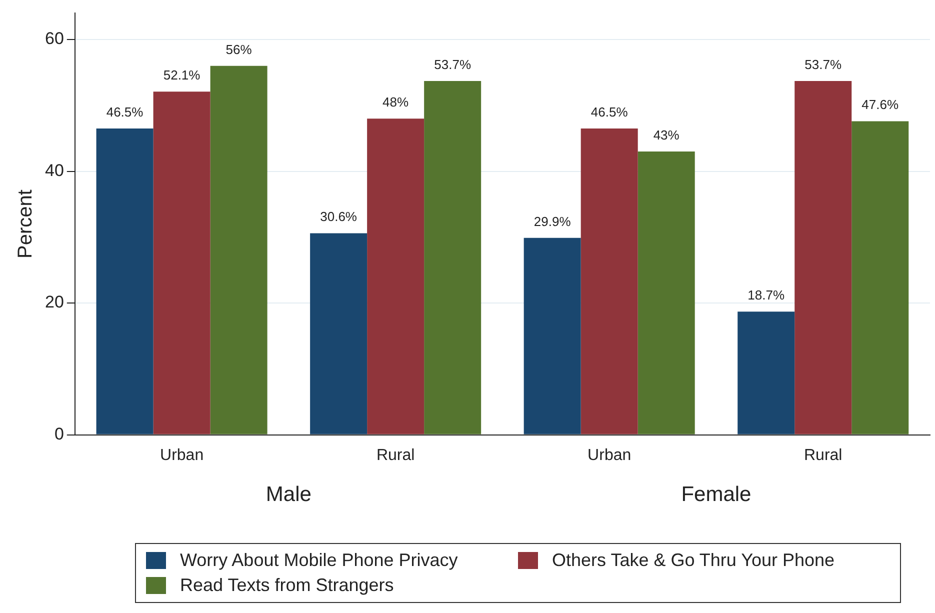 The image size is (935, 613). What do you see at coordinates (716, 494) in the screenshot?
I see `text: Female` at bounding box center [716, 494].